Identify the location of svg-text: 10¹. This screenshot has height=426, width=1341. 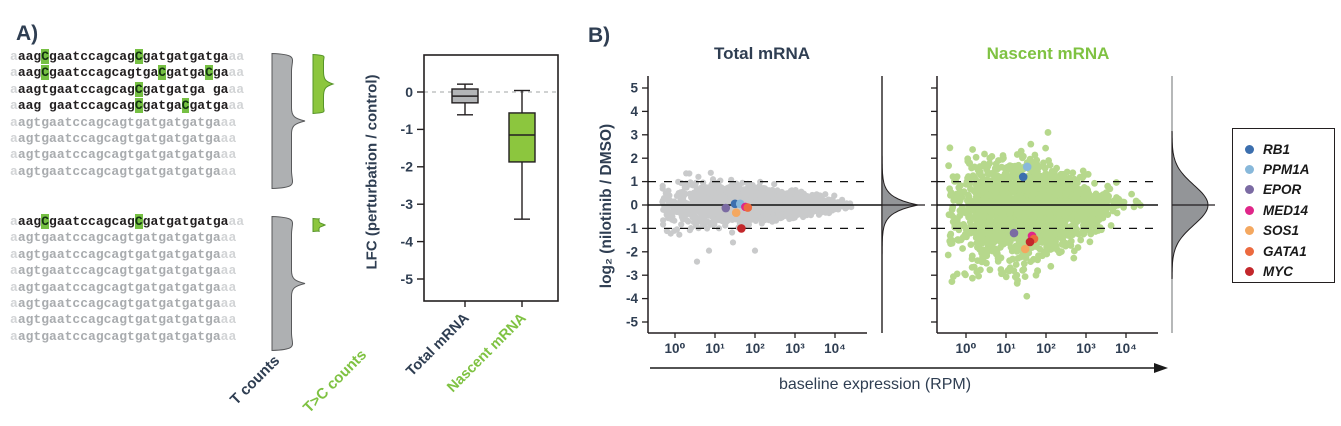
(1006, 348).